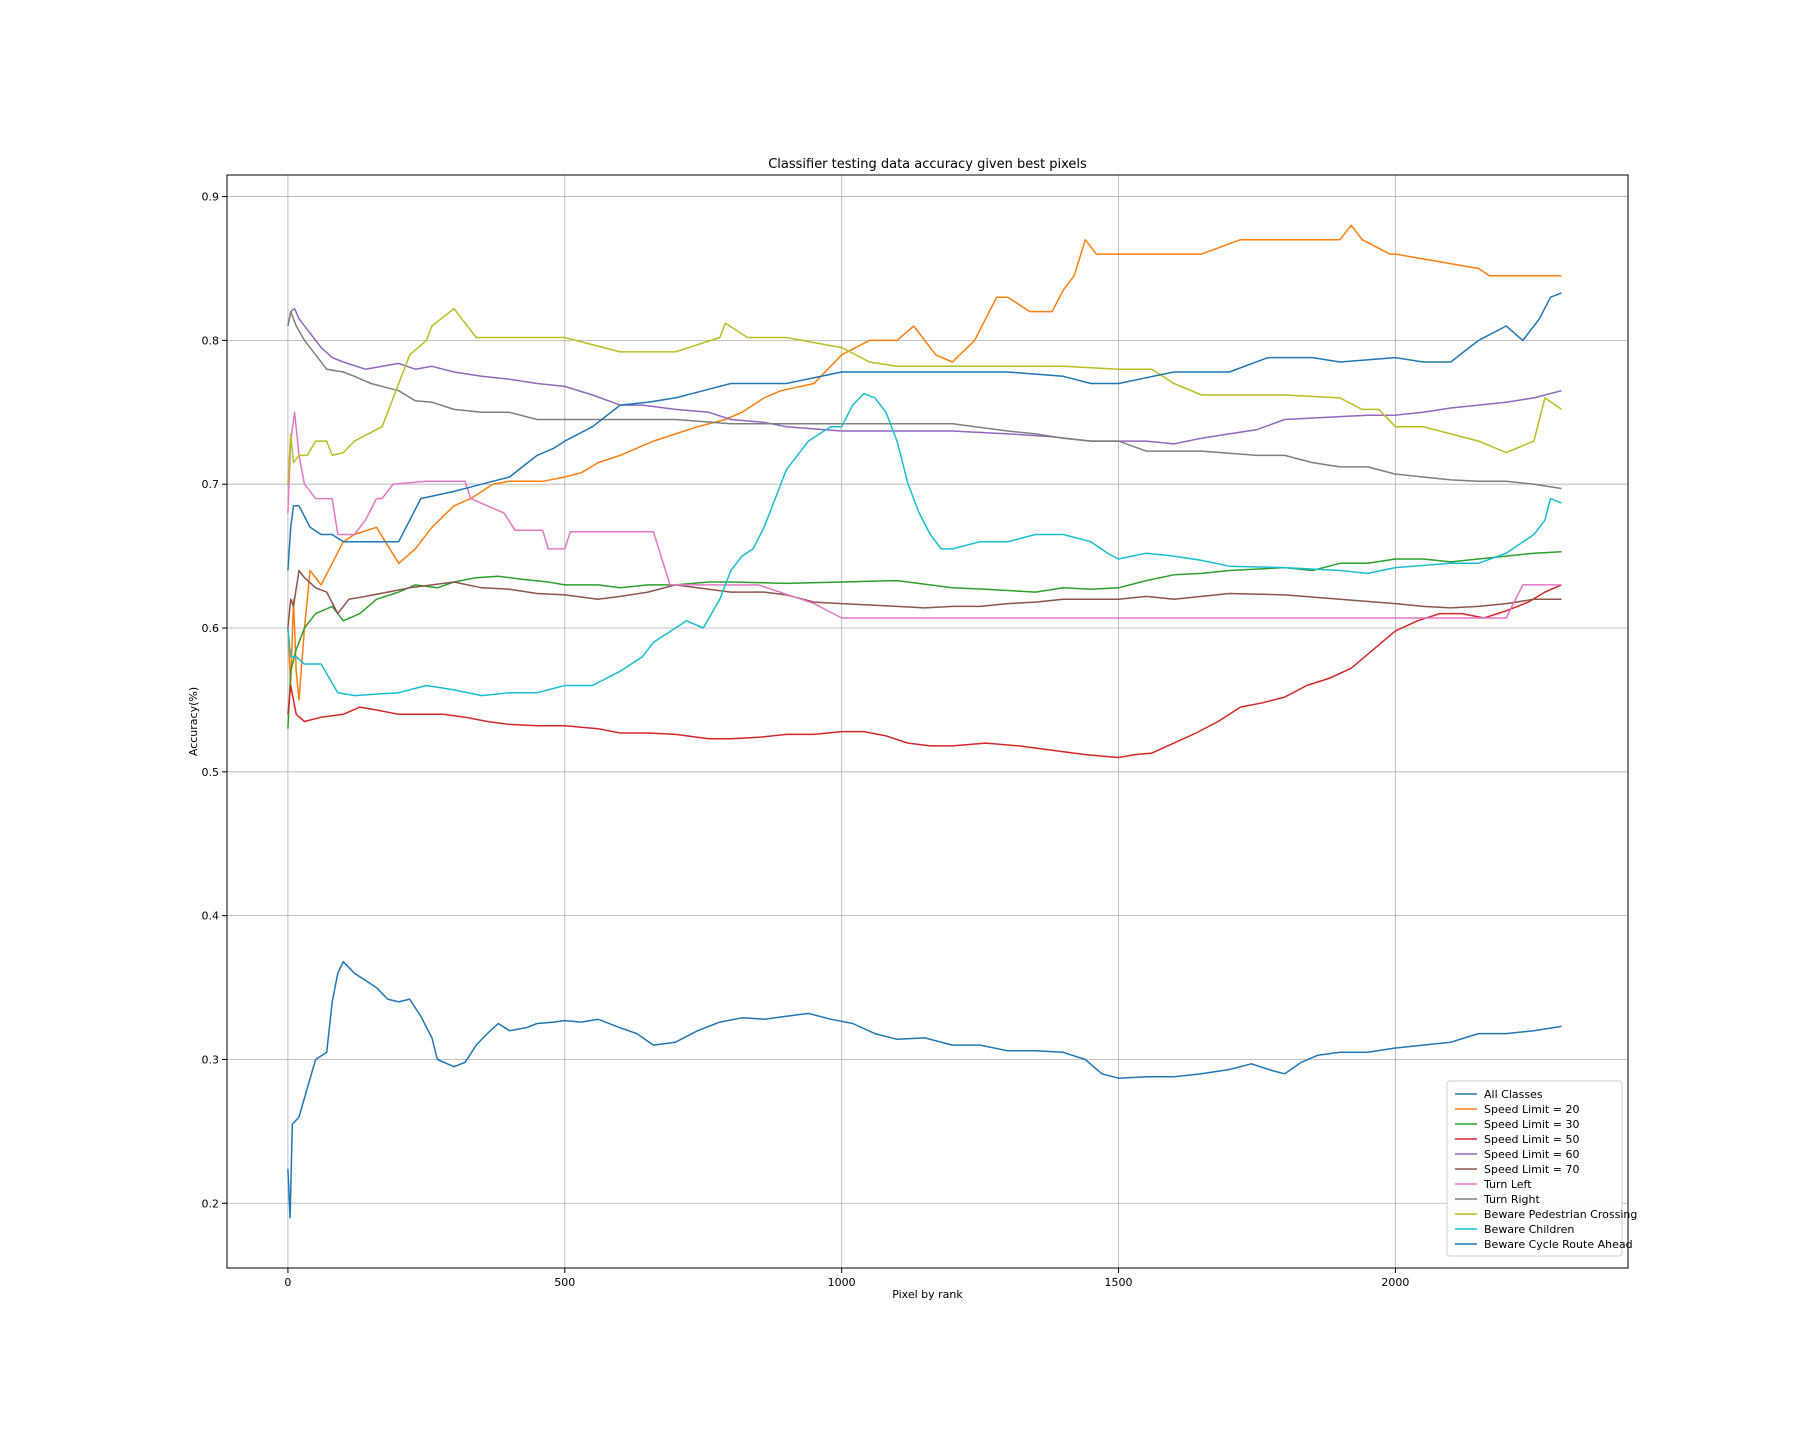 The width and height of the screenshot is (1800, 1440). I want to click on x-axis-label: Pixel by rank, so click(927, 1294).